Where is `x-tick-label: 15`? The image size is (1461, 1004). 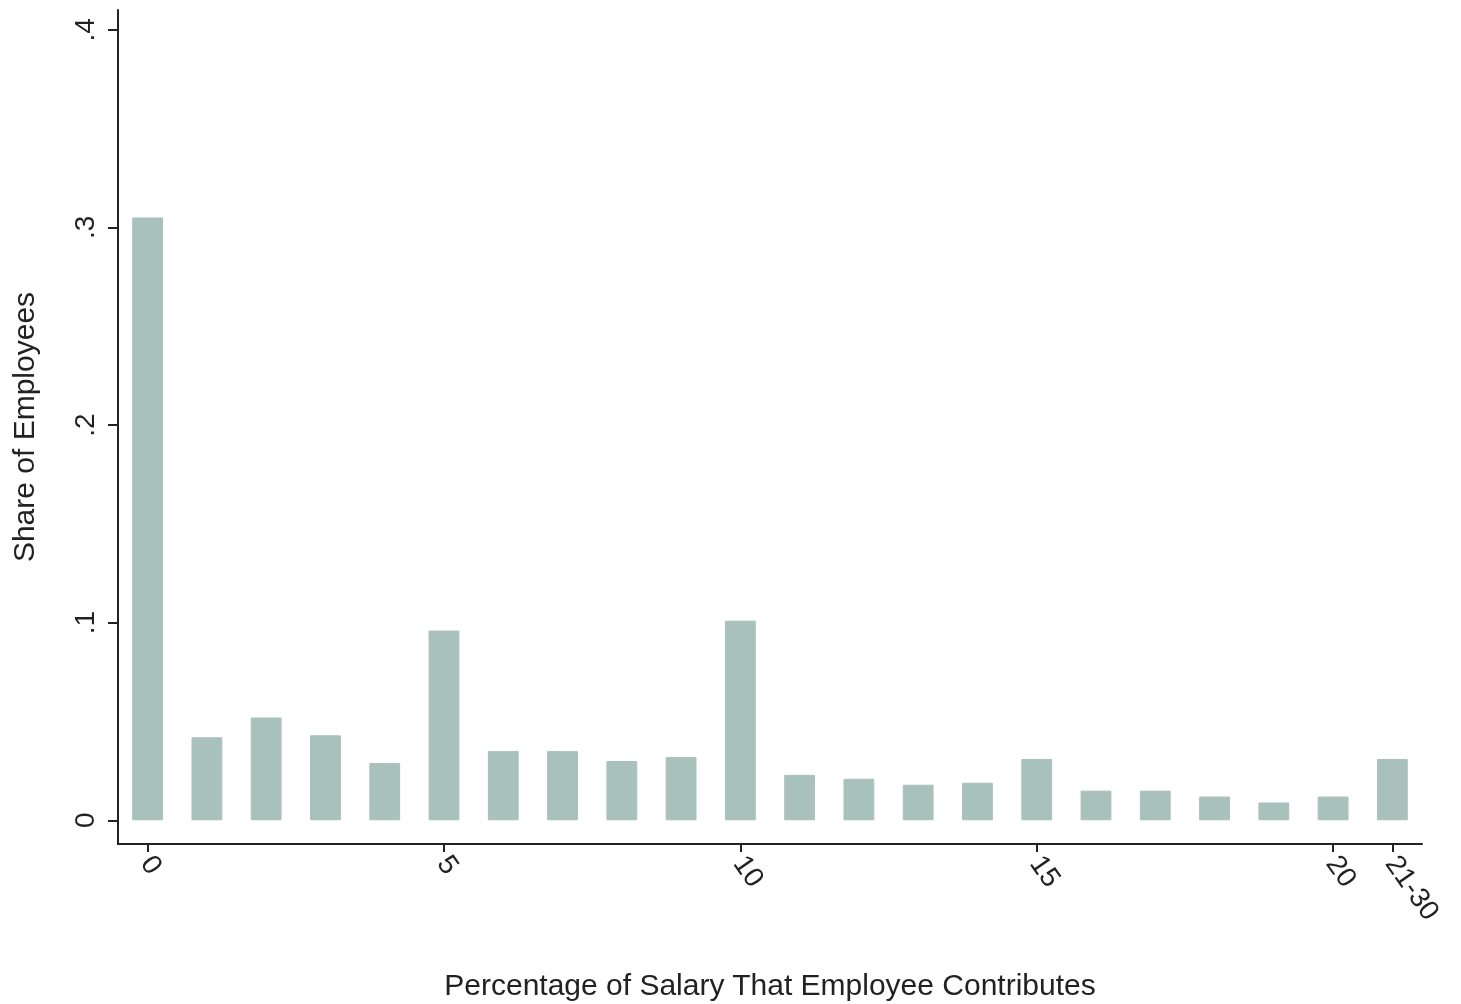 x-tick-label: 15 is located at coordinates (1046, 871).